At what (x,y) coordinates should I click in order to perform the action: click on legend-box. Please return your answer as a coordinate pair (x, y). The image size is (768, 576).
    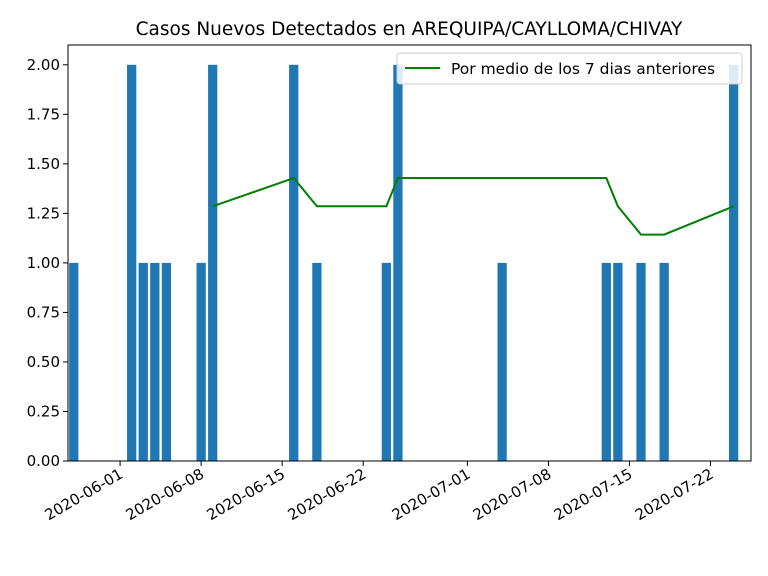
    Looking at the image, I should click on (569, 68).